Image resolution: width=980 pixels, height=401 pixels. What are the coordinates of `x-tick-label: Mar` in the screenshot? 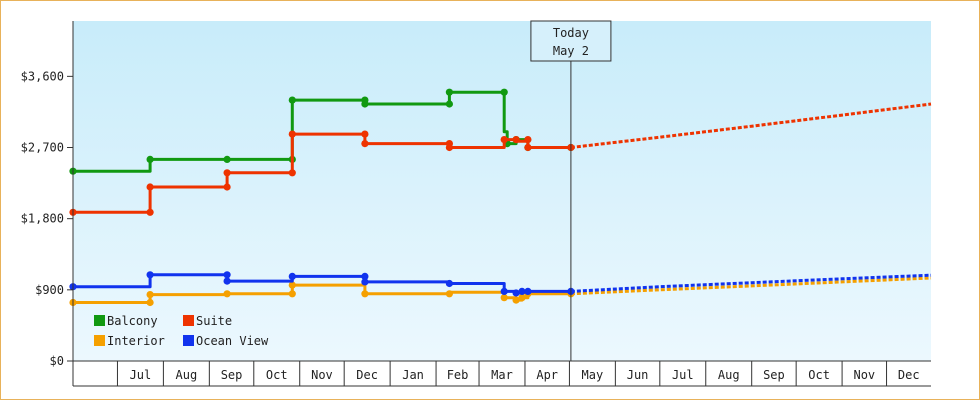 It's located at (502, 375).